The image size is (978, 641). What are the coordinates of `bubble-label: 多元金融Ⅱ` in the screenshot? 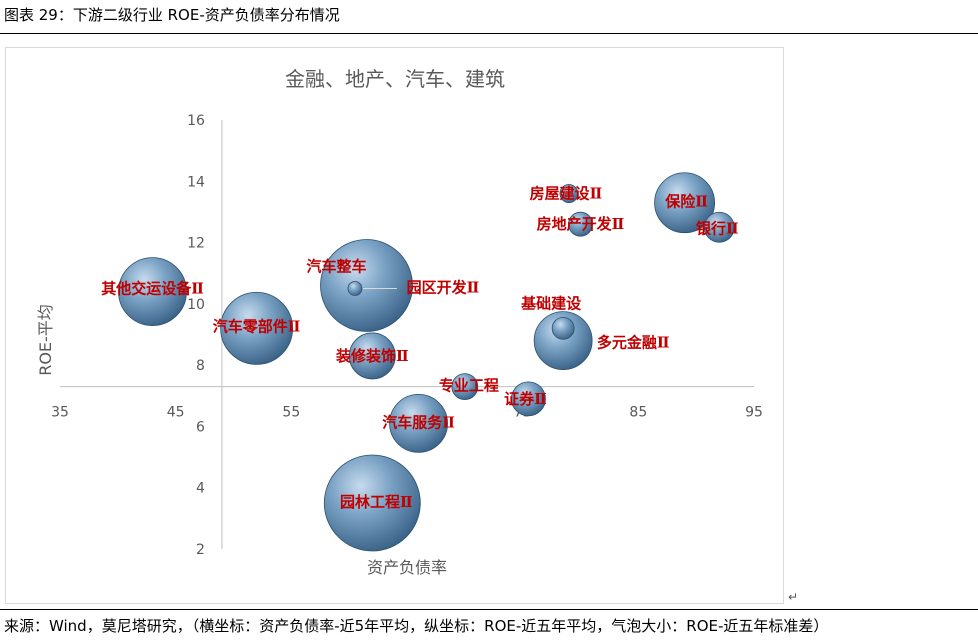 It's located at (633, 343).